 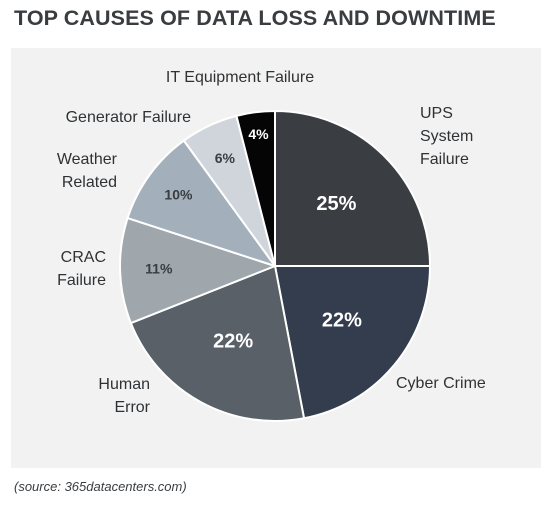 What do you see at coordinates (240, 77) in the screenshot?
I see `category-label: IT Equipment Failure` at bounding box center [240, 77].